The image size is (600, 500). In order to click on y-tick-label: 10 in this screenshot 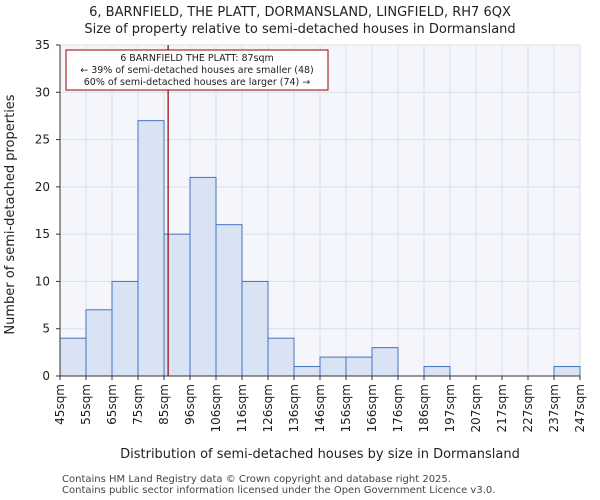, I will do `click(42, 281)`.